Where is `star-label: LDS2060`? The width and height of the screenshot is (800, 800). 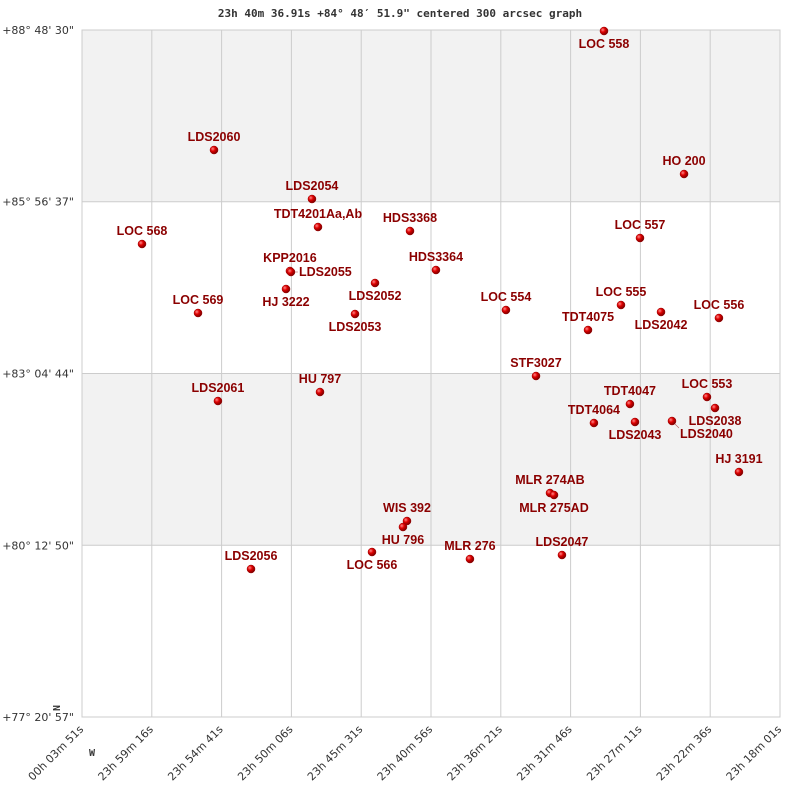
star-label: LDS2060 is located at coordinates (214, 137).